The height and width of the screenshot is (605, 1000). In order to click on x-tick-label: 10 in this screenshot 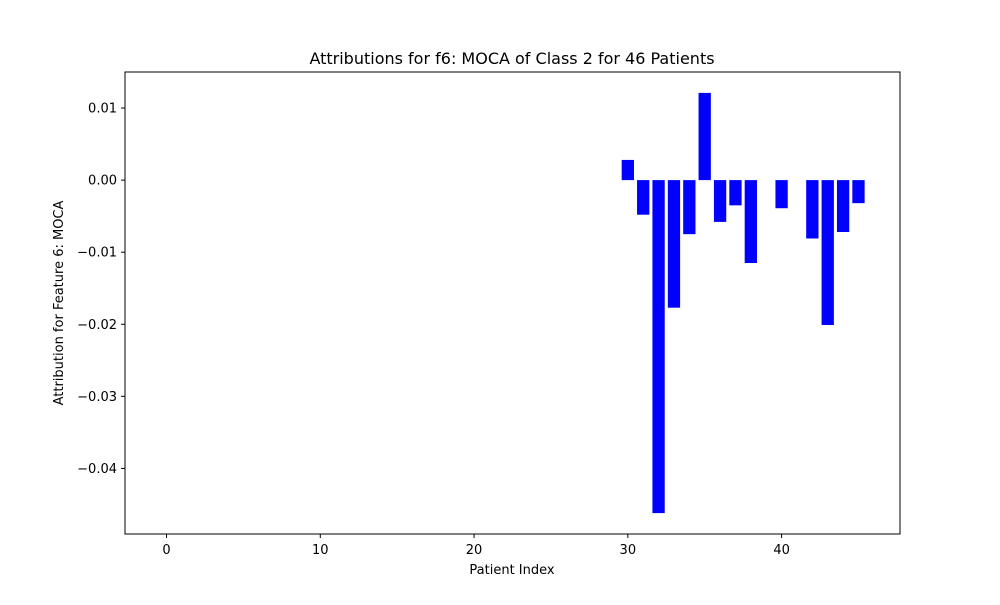, I will do `click(320, 550)`.